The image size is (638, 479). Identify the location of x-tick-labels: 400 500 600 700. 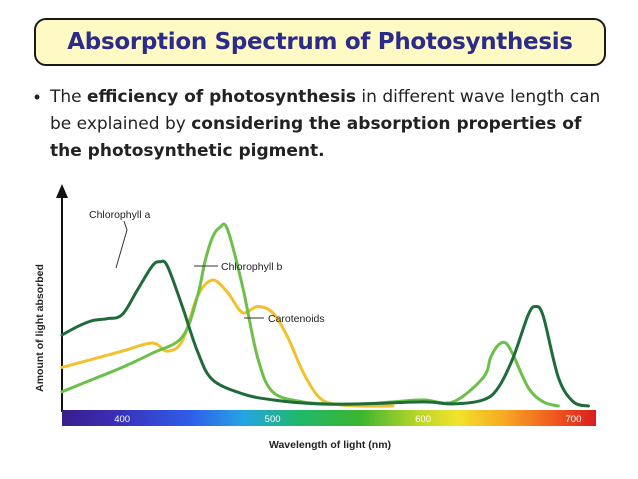
(347, 419).